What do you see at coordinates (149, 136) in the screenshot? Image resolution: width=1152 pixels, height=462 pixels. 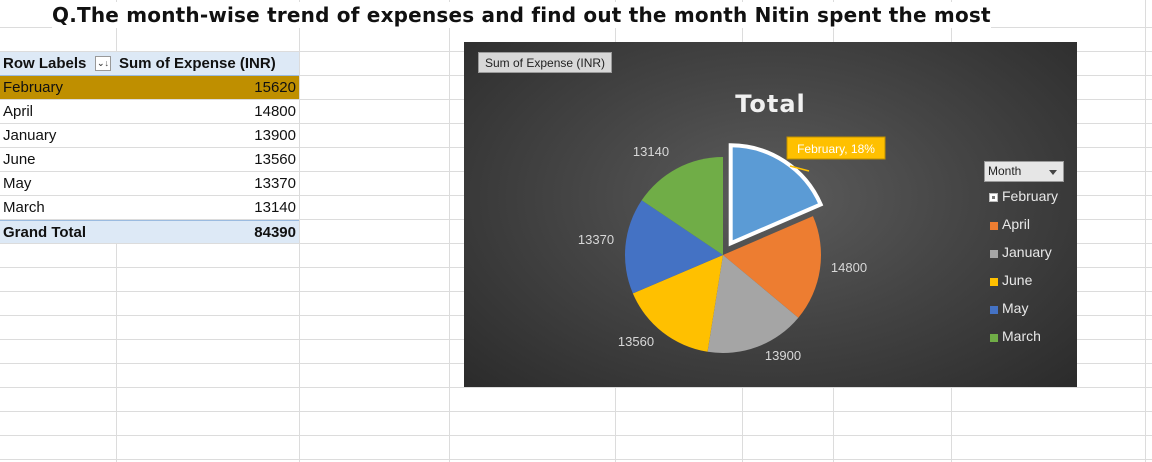 I see `pivot-row: January 13900` at bounding box center [149, 136].